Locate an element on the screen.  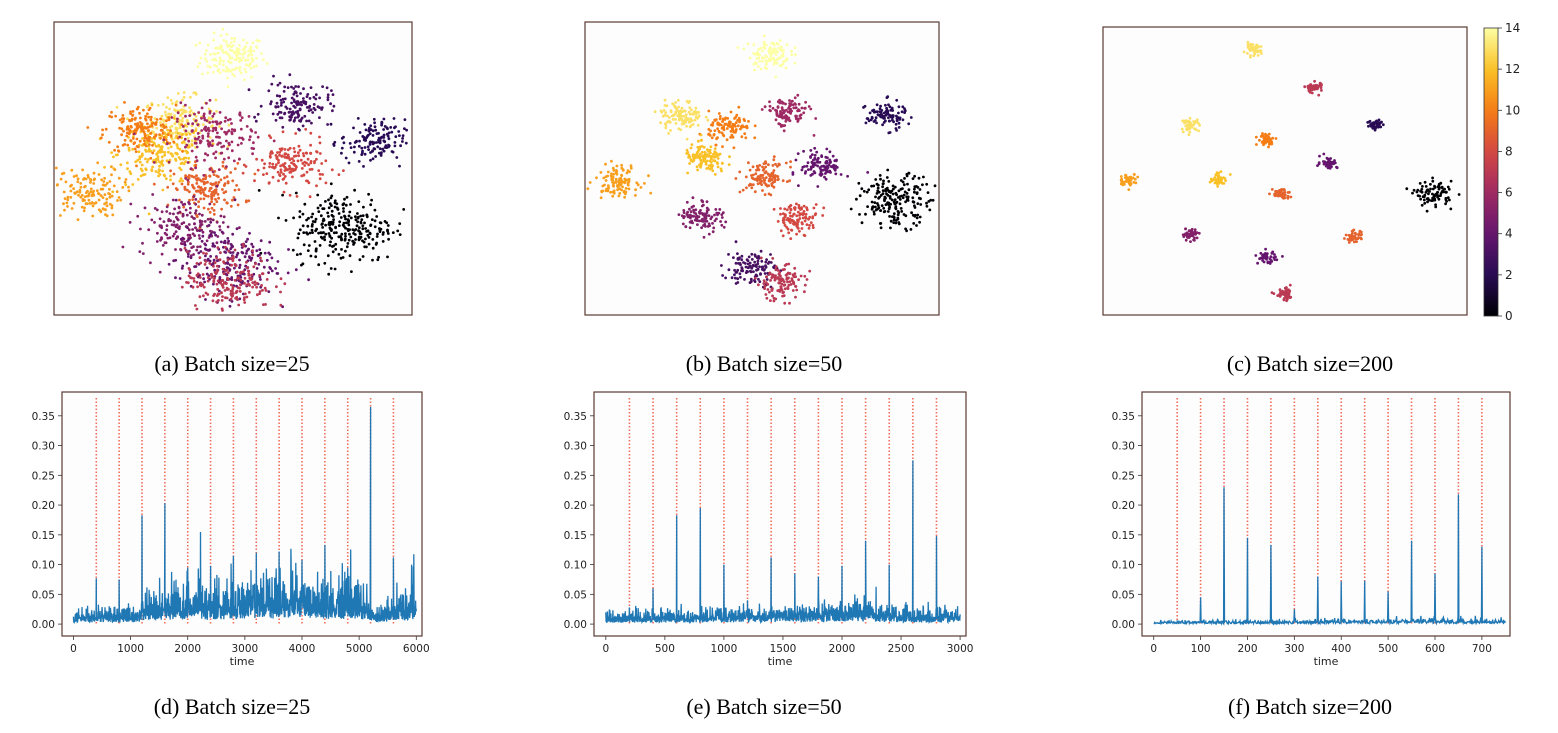
x-tick-label: 400 is located at coordinates (1341, 649).